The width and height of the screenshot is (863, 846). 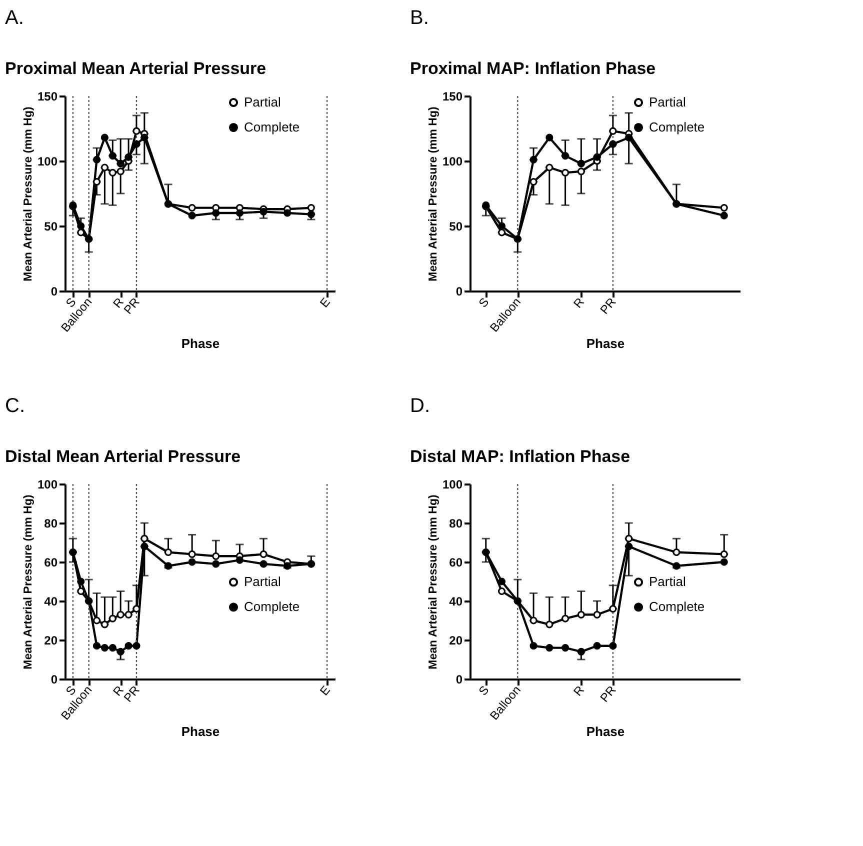 What do you see at coordinates (15, 406) in the screenshot?
I see `text: C.` at bounding box center [15, 406].